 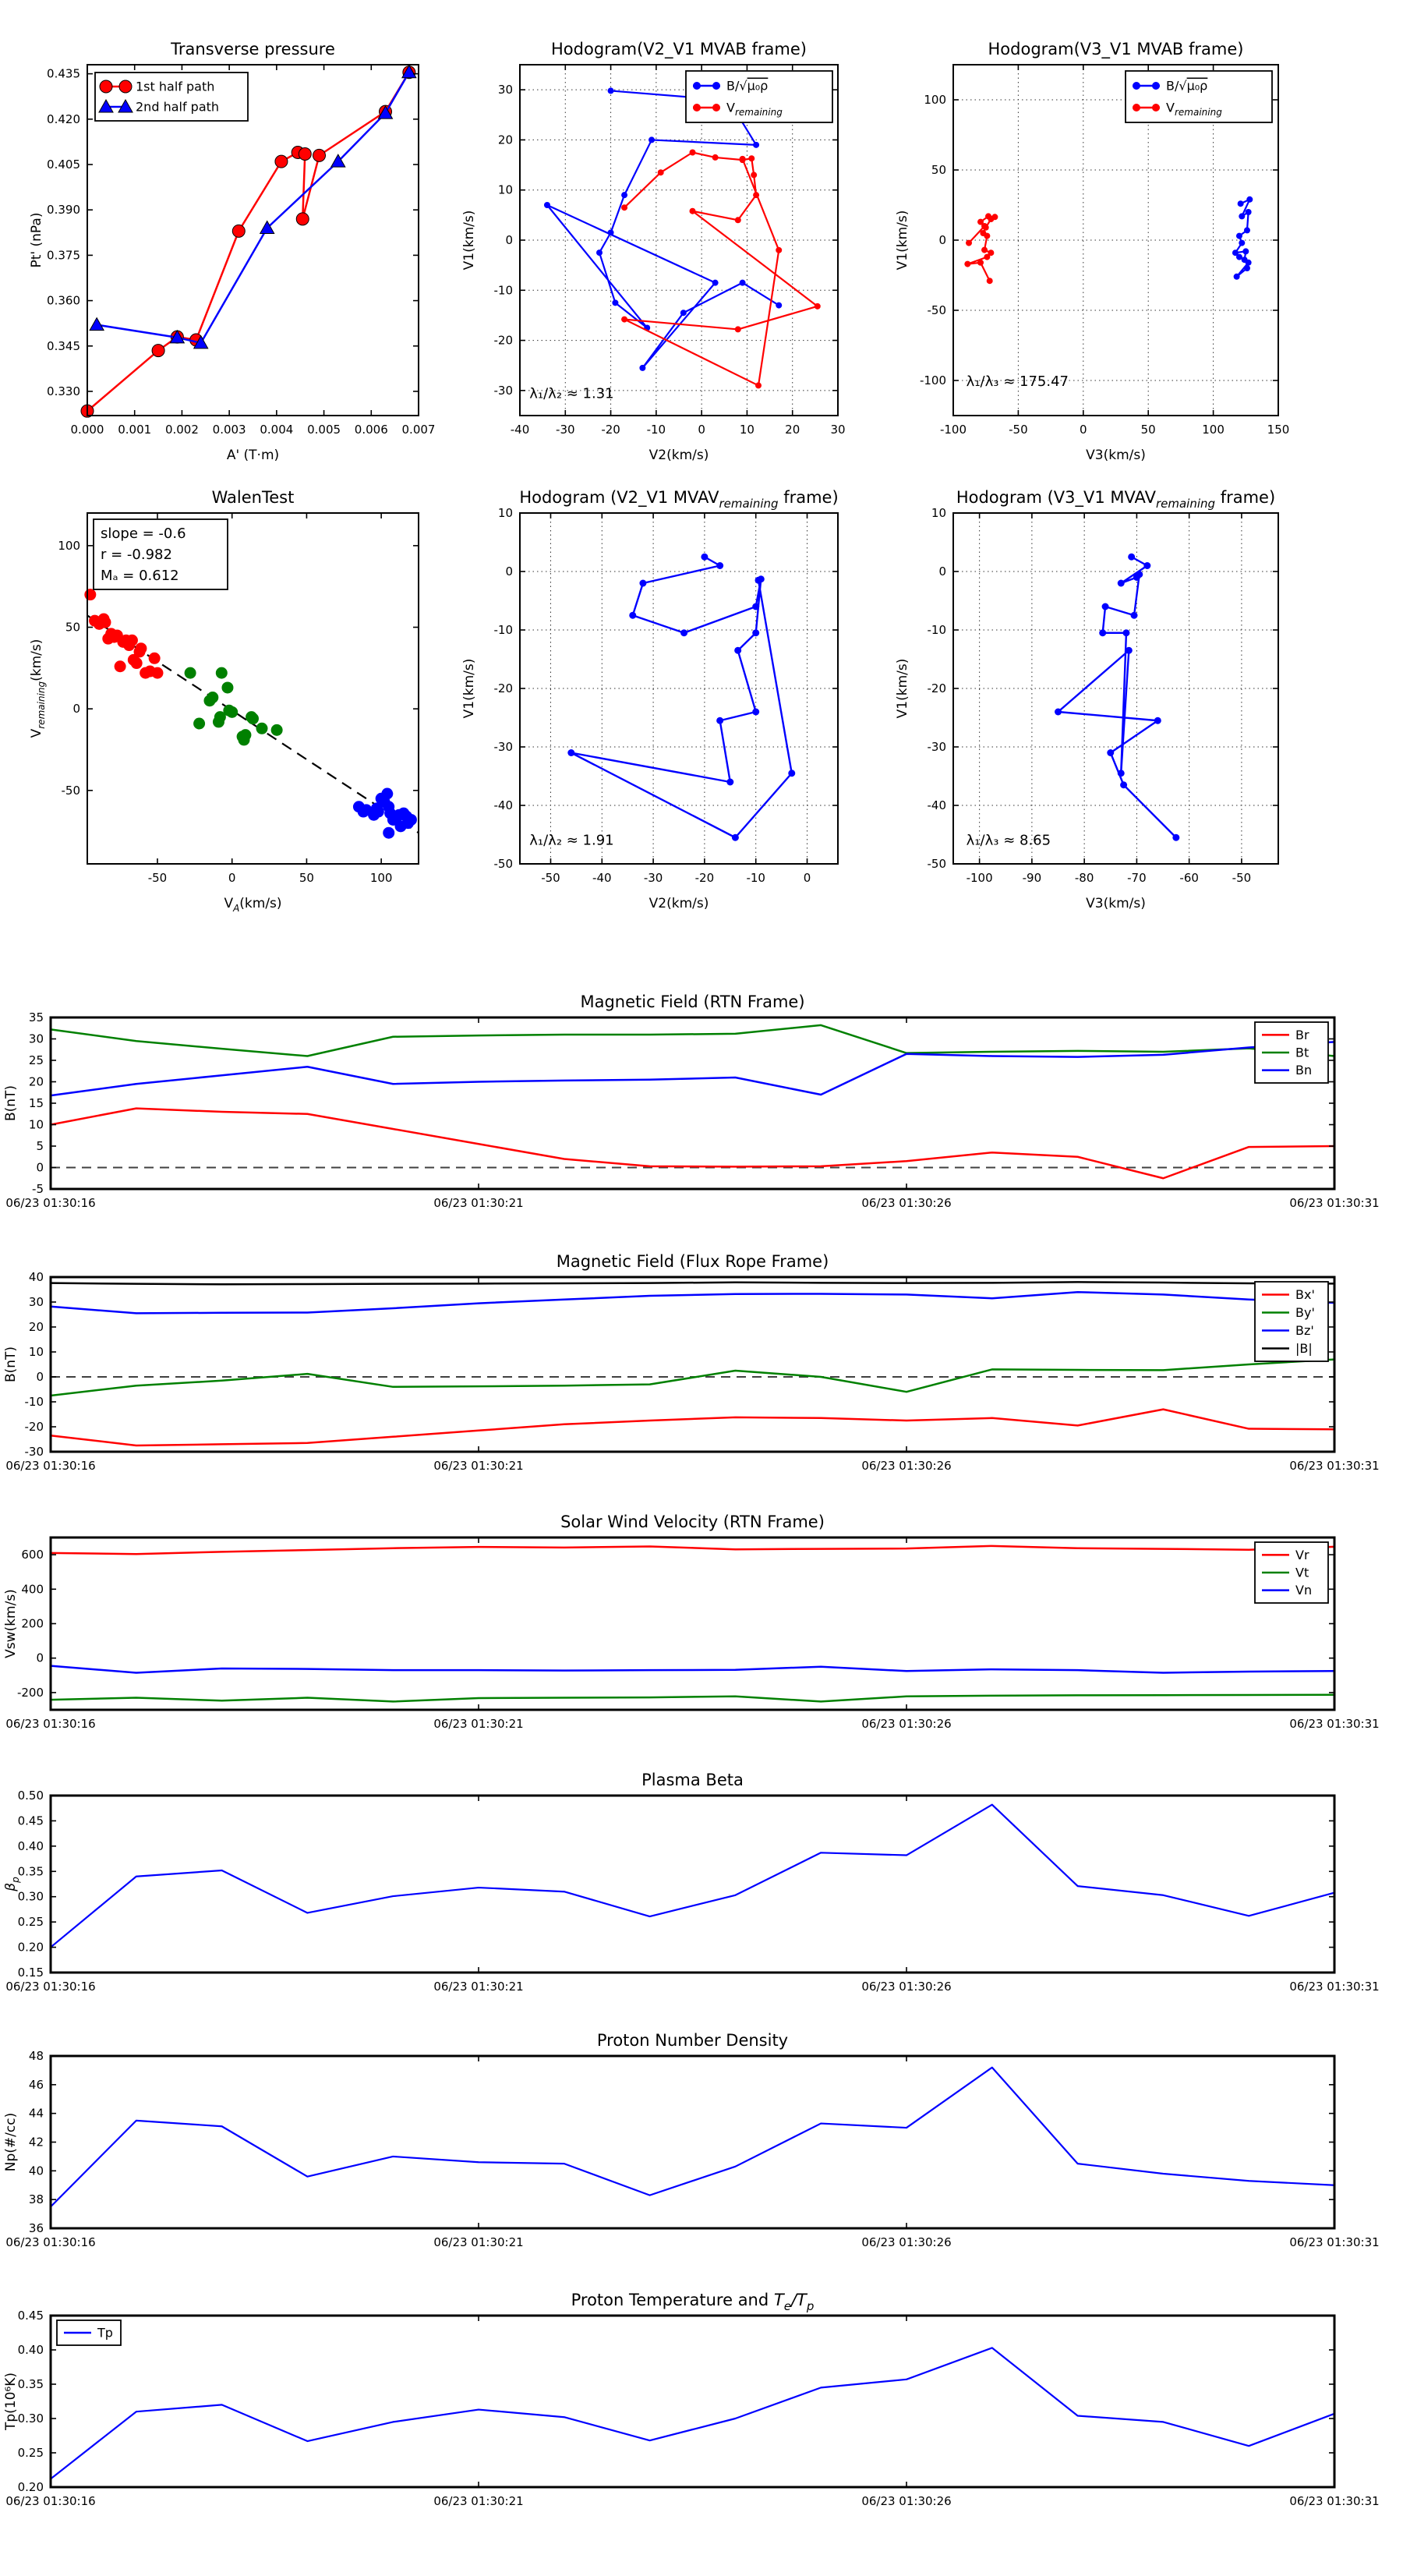 What do you see at coordinates (1137, 878) in the screenshot?
I see `x-tick-label: -70` at bounding box center [1137, 878].